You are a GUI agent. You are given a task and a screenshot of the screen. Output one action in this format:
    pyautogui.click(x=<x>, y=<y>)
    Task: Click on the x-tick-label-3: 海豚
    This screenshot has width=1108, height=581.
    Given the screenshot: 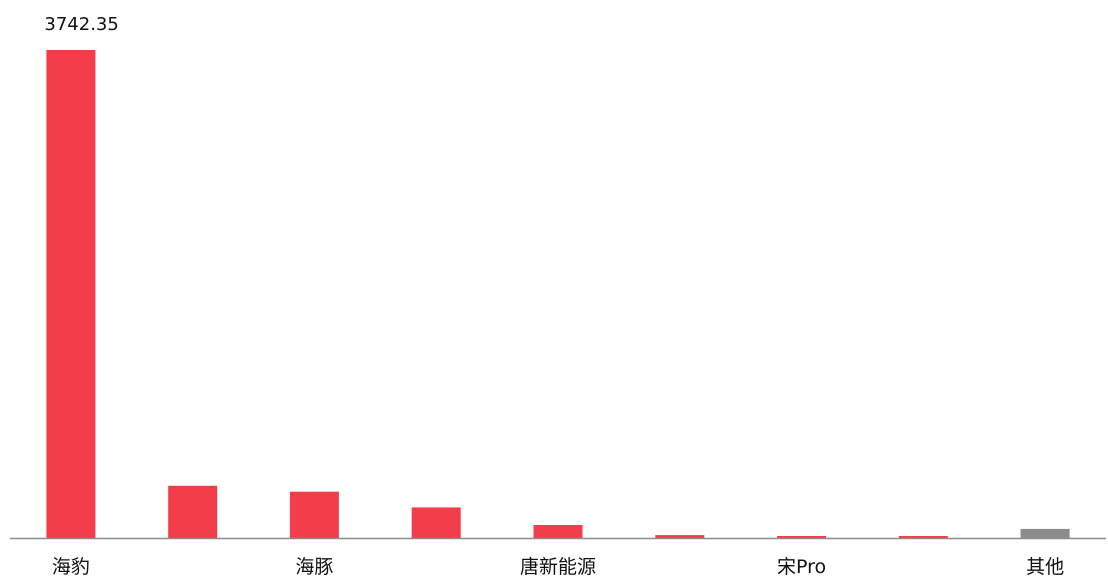 What is the action you would take?
    pyautogui.click(x=314, y=567)
    